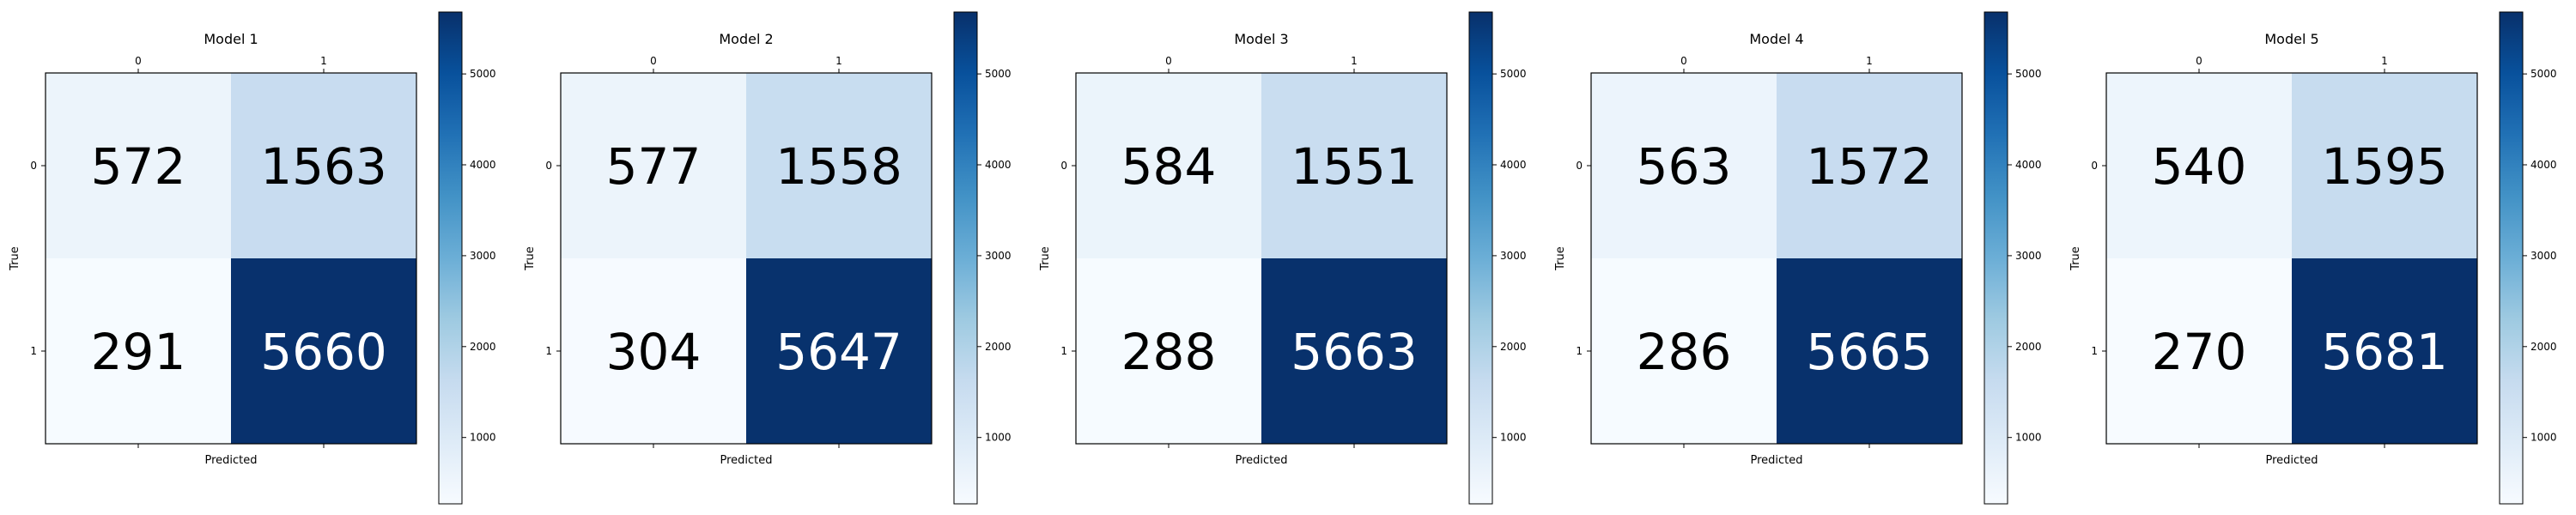 Image resolution: width=2576 pixels, height=515 pixels. I want to click on cell-value-1-1: 5665, so click(1870, 352).